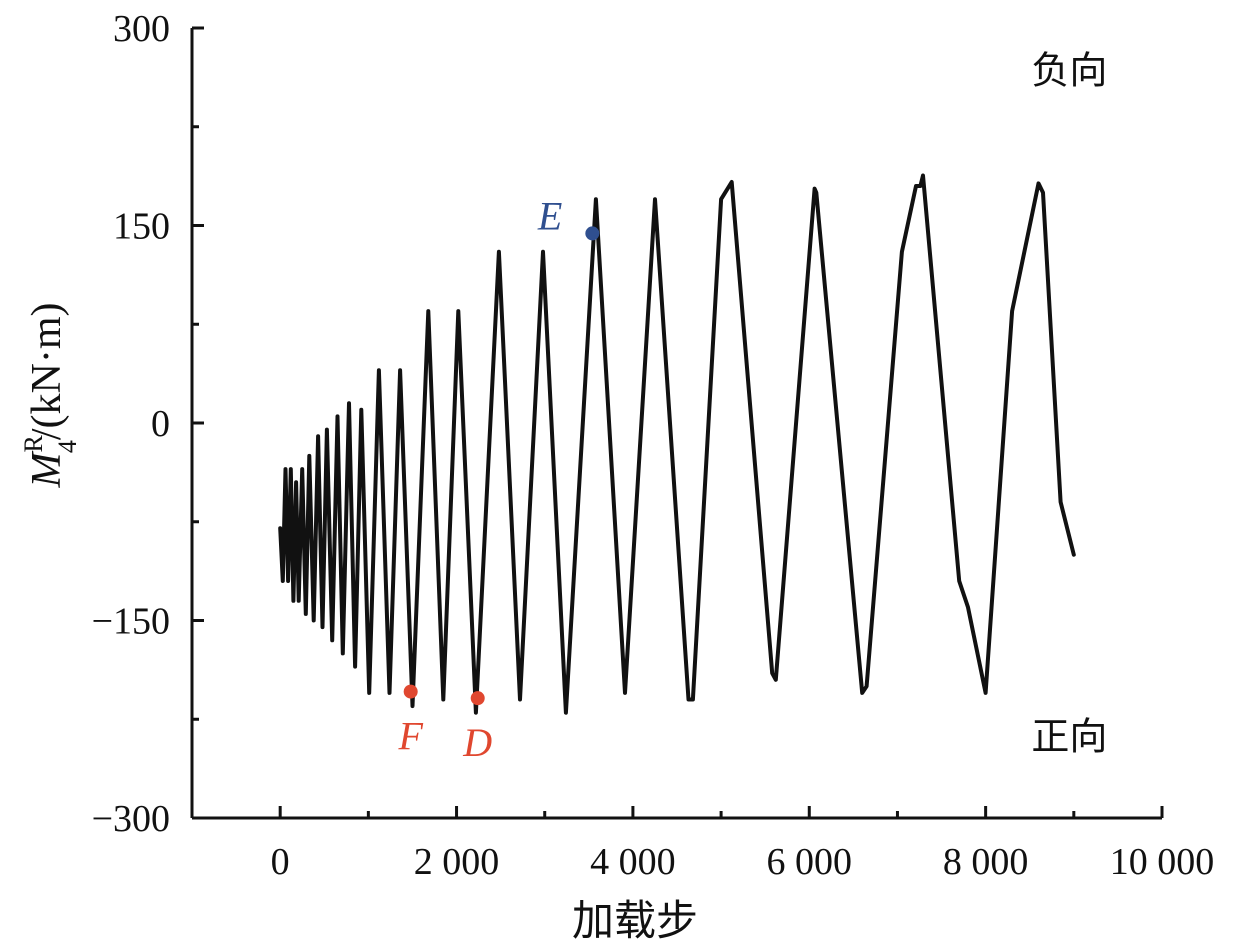 The image size is (1242, 949). I want to click on x-tick-label: 0, so click(280, 862).